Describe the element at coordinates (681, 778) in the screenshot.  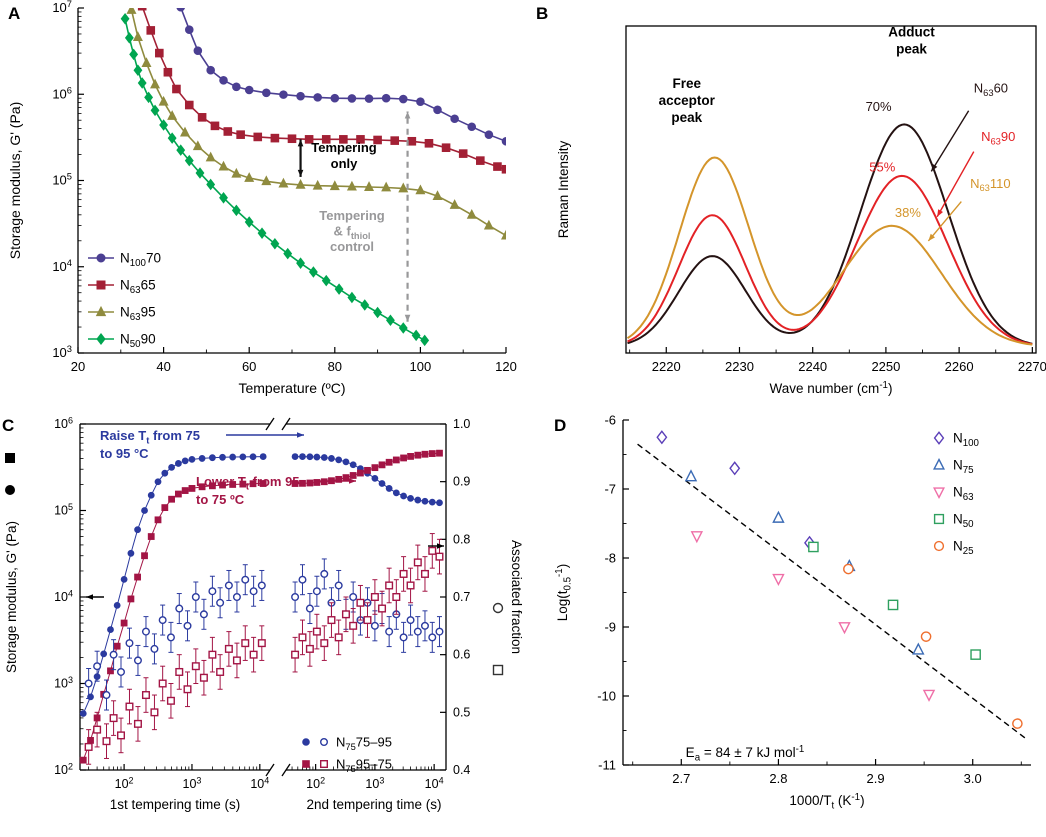
I see `svg-text: 2.7` at that location.